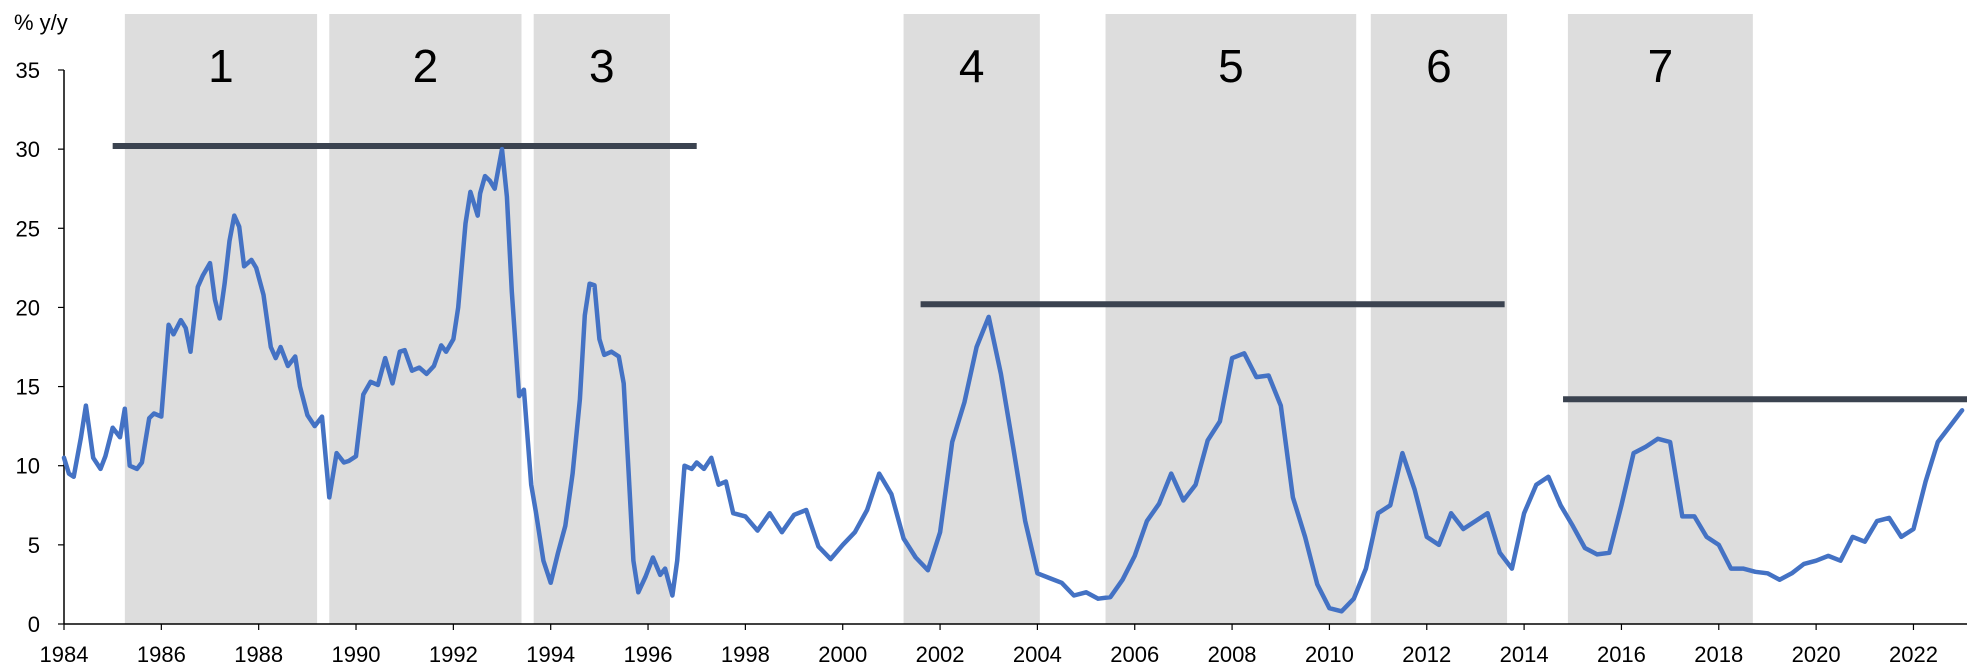 The height and width of the screenshot is (670, 1967). Describe the element at coordinates (1439, 66) in the screenshot. I see `band-label-6: 6` at that location.